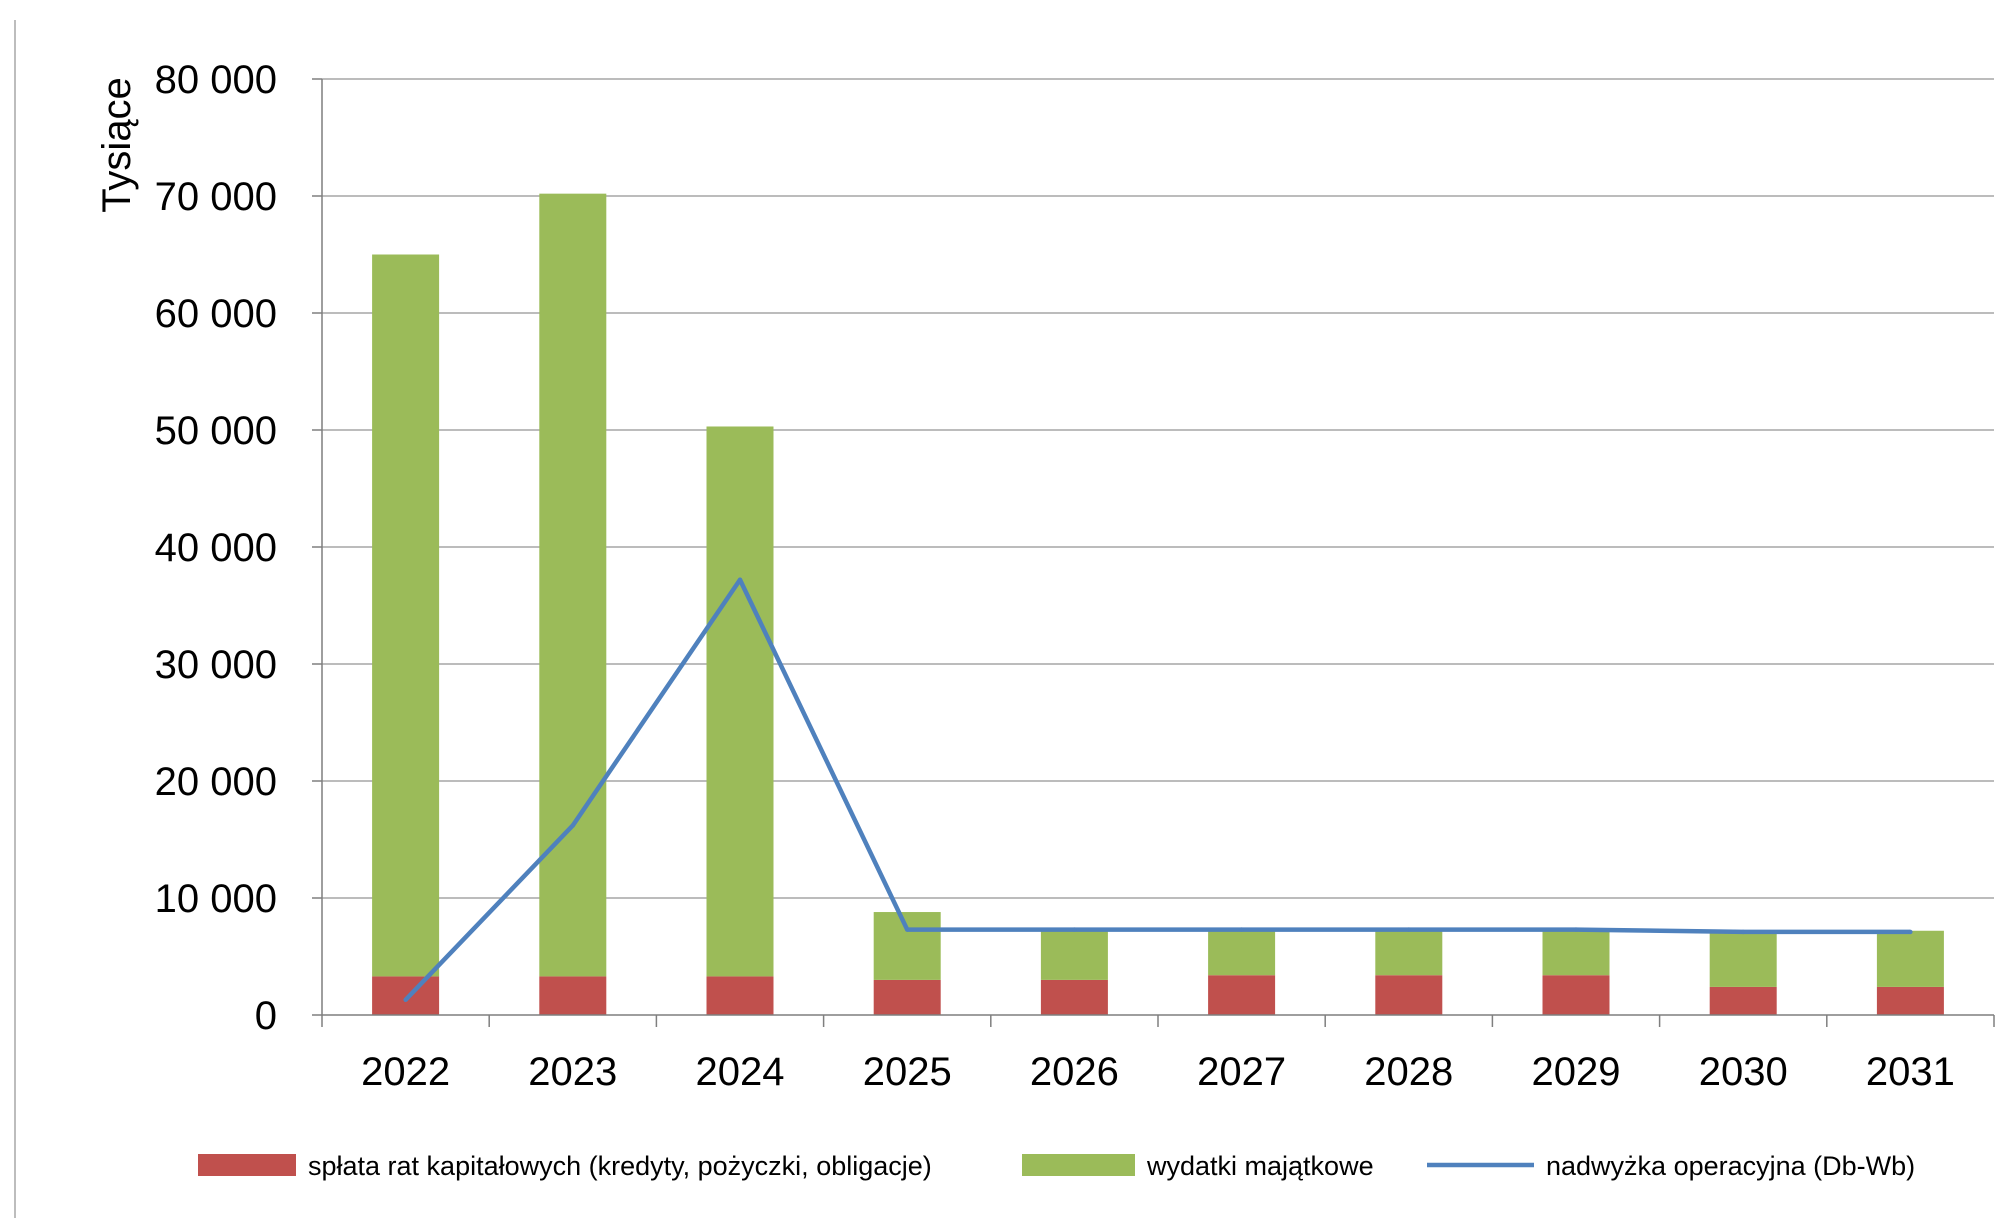 The image size is (2014, 1223). What do you see at coordinates (216, 80) in the screenshot?
I see `y-tick-label: 80 000` at bounding box center [216, 80].